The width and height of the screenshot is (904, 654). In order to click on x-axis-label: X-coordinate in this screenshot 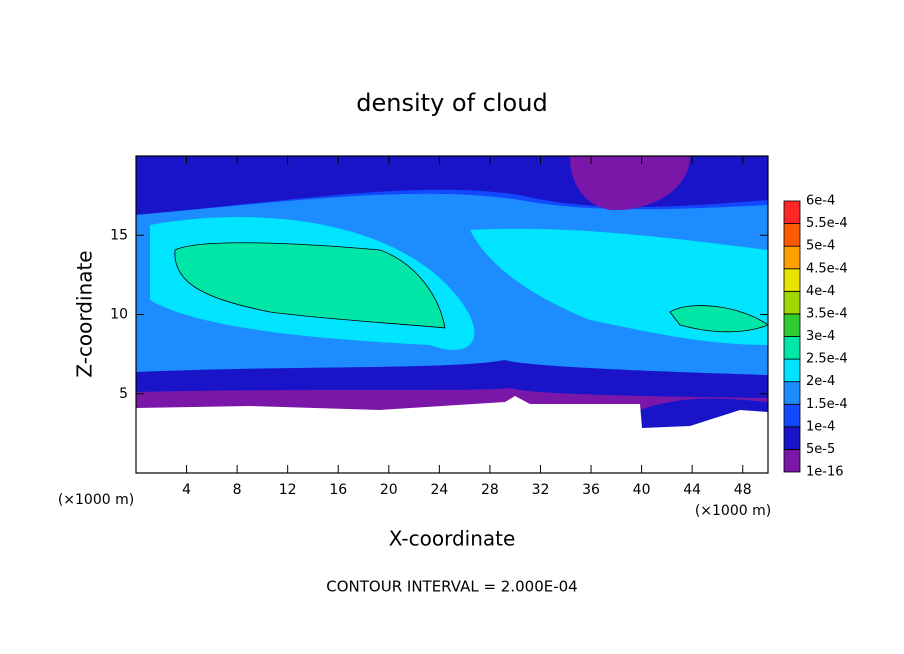, I will do `click(452, 539)`.